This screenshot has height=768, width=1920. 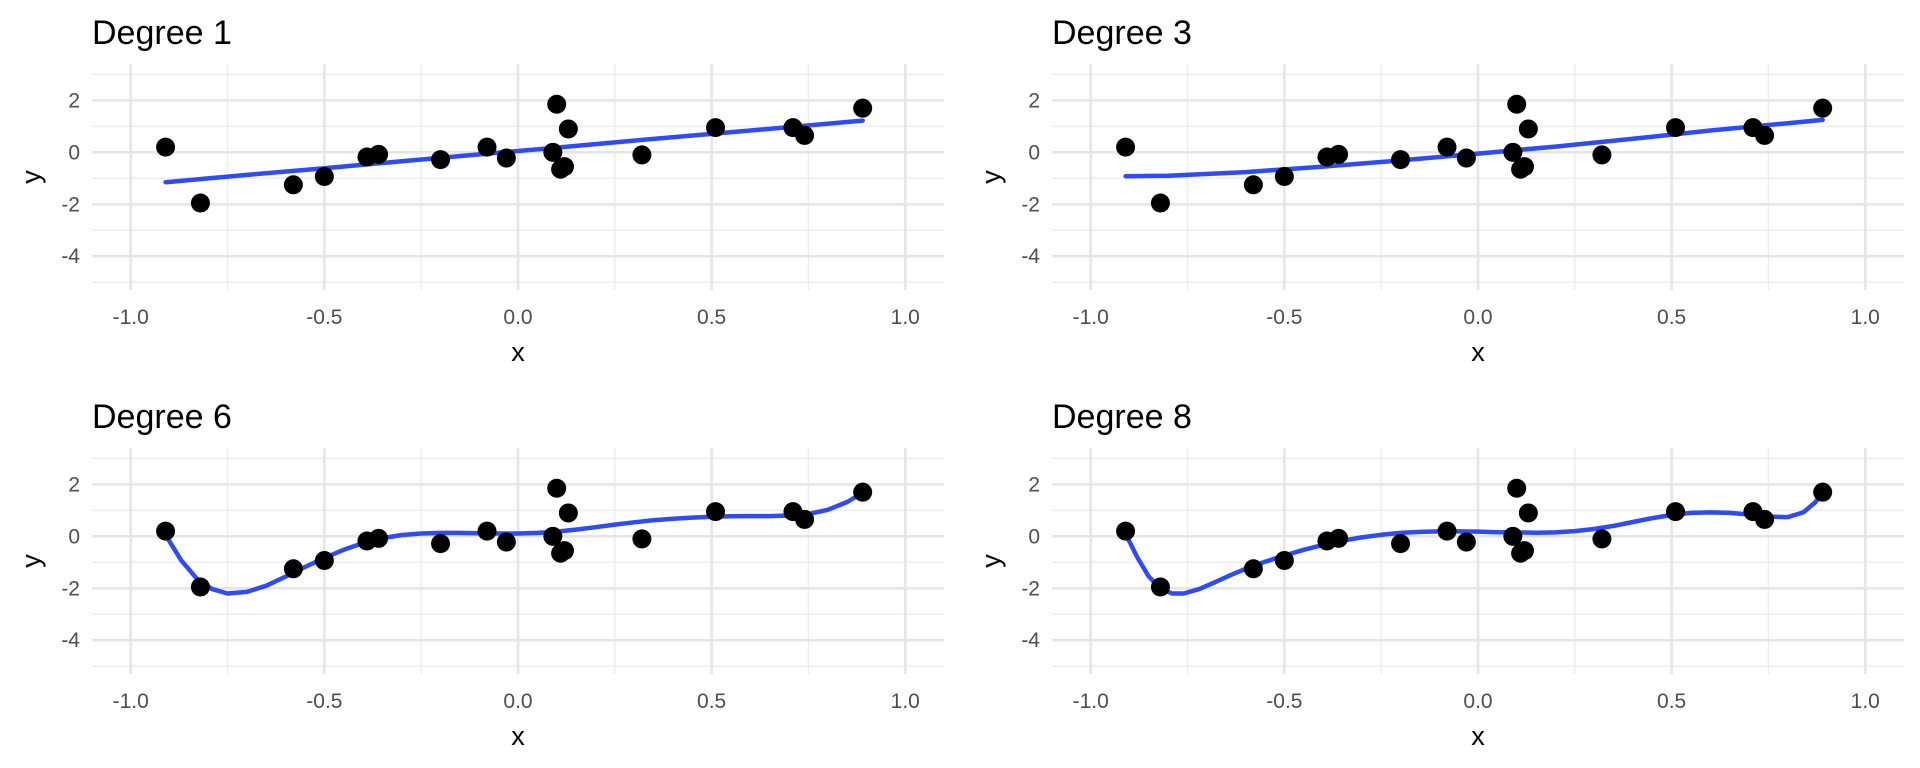 I want to click on panel-title: Degree 6, so click(x=162, y=417).